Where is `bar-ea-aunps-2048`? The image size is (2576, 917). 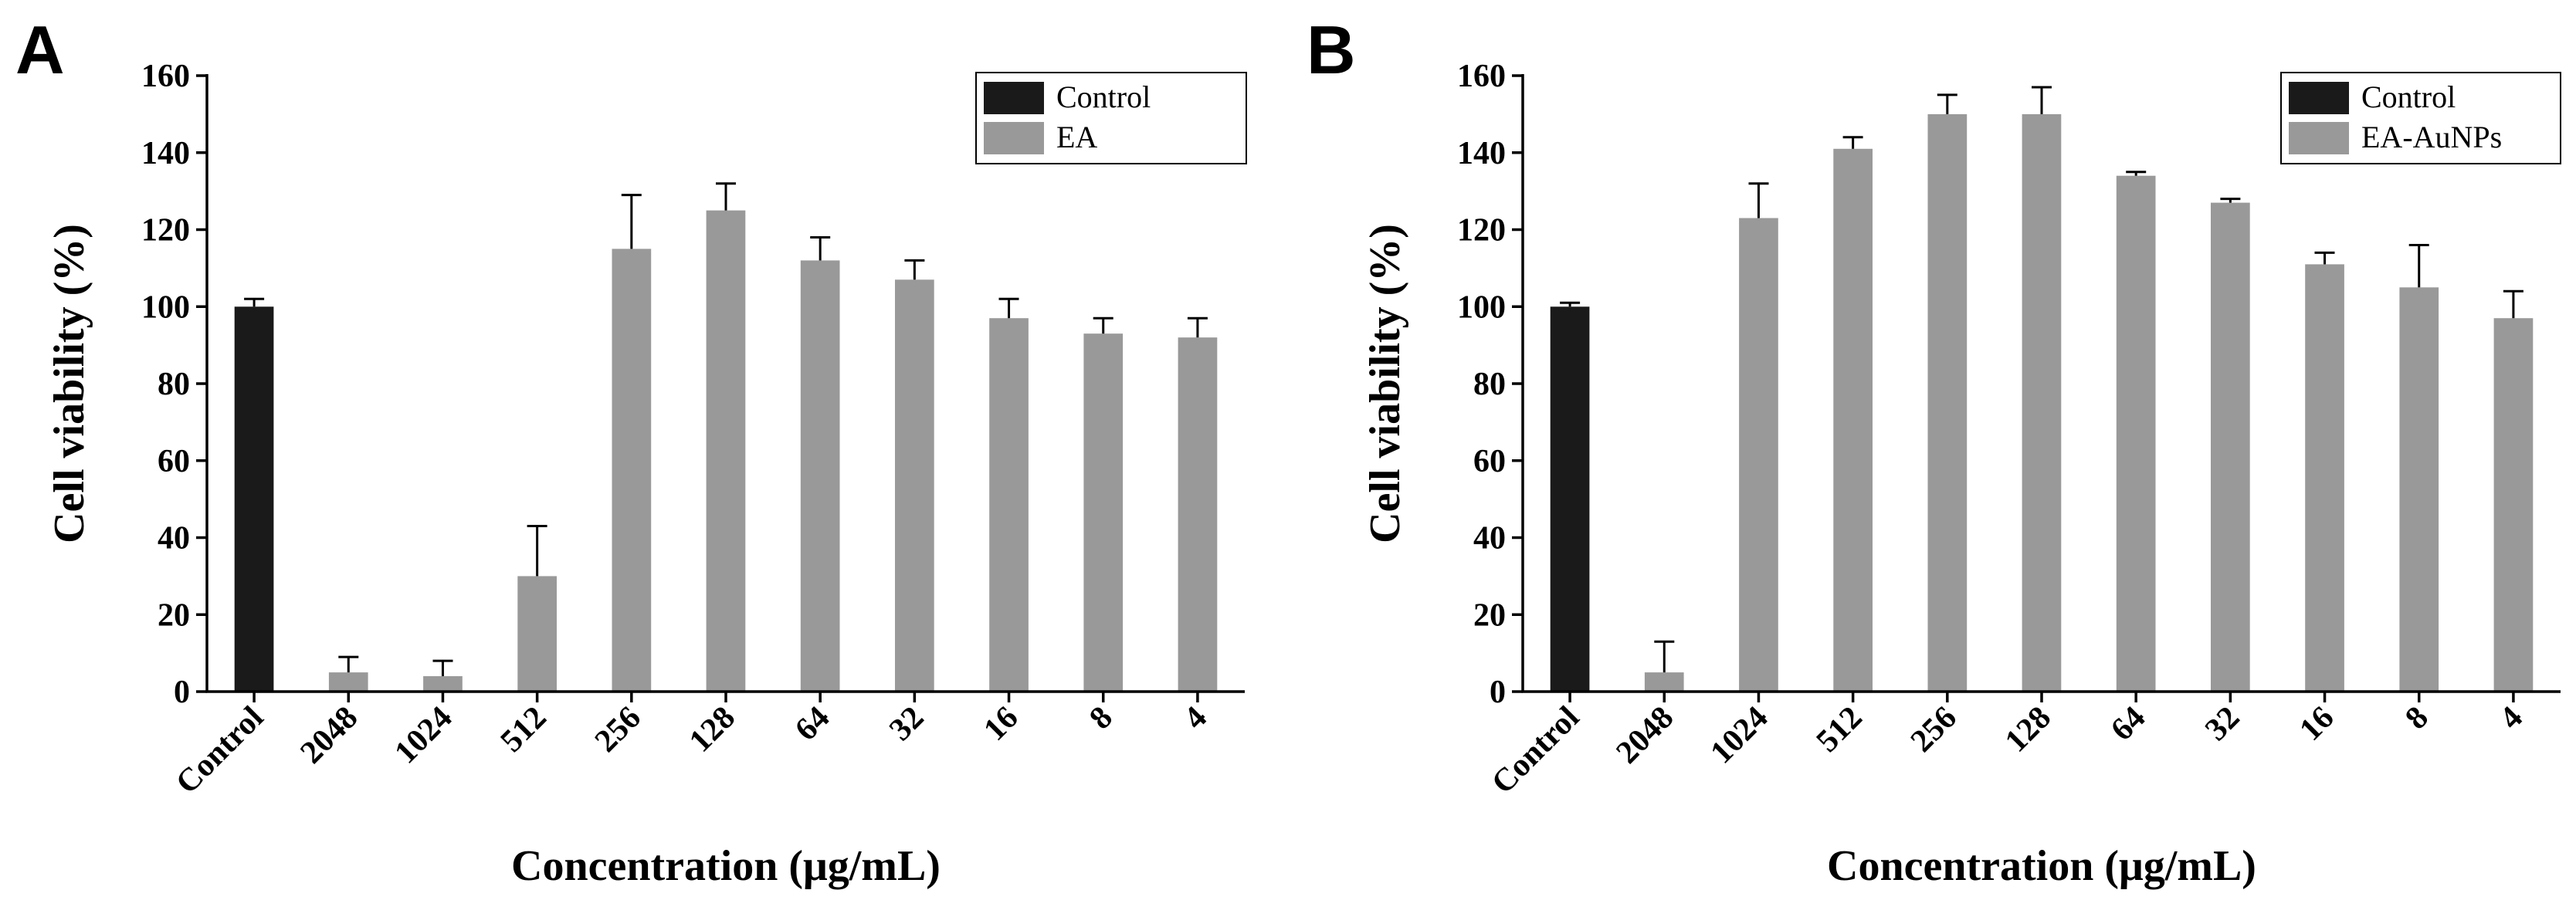 bar-ea-aunps-2048 is located at coordinates (1664, 682).